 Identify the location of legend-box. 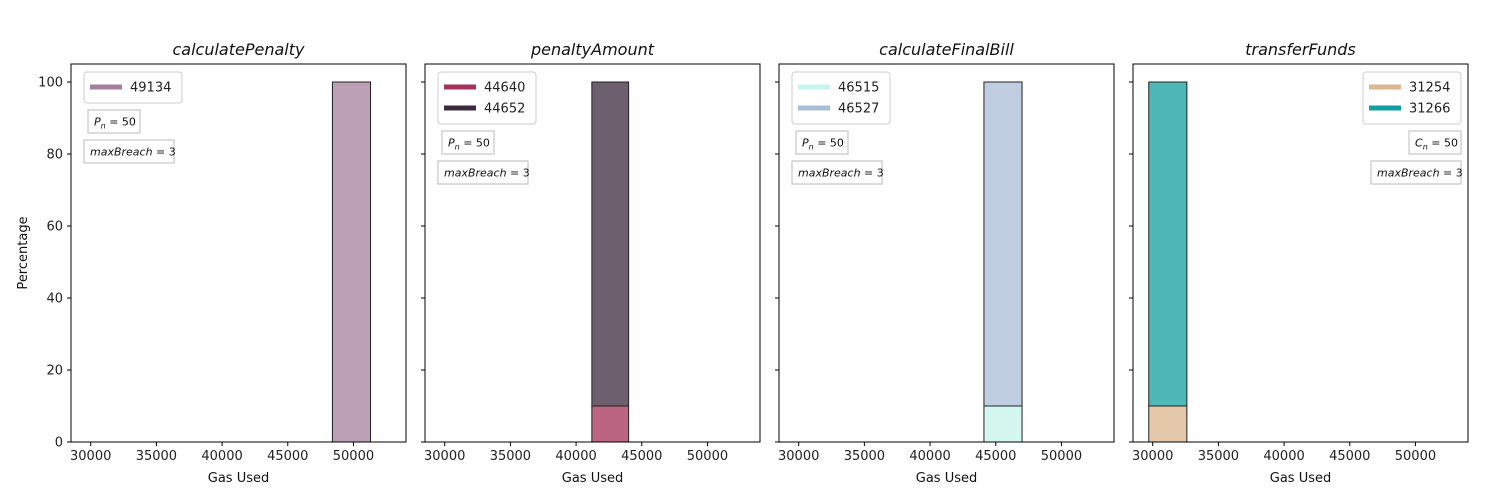
(133, 87).